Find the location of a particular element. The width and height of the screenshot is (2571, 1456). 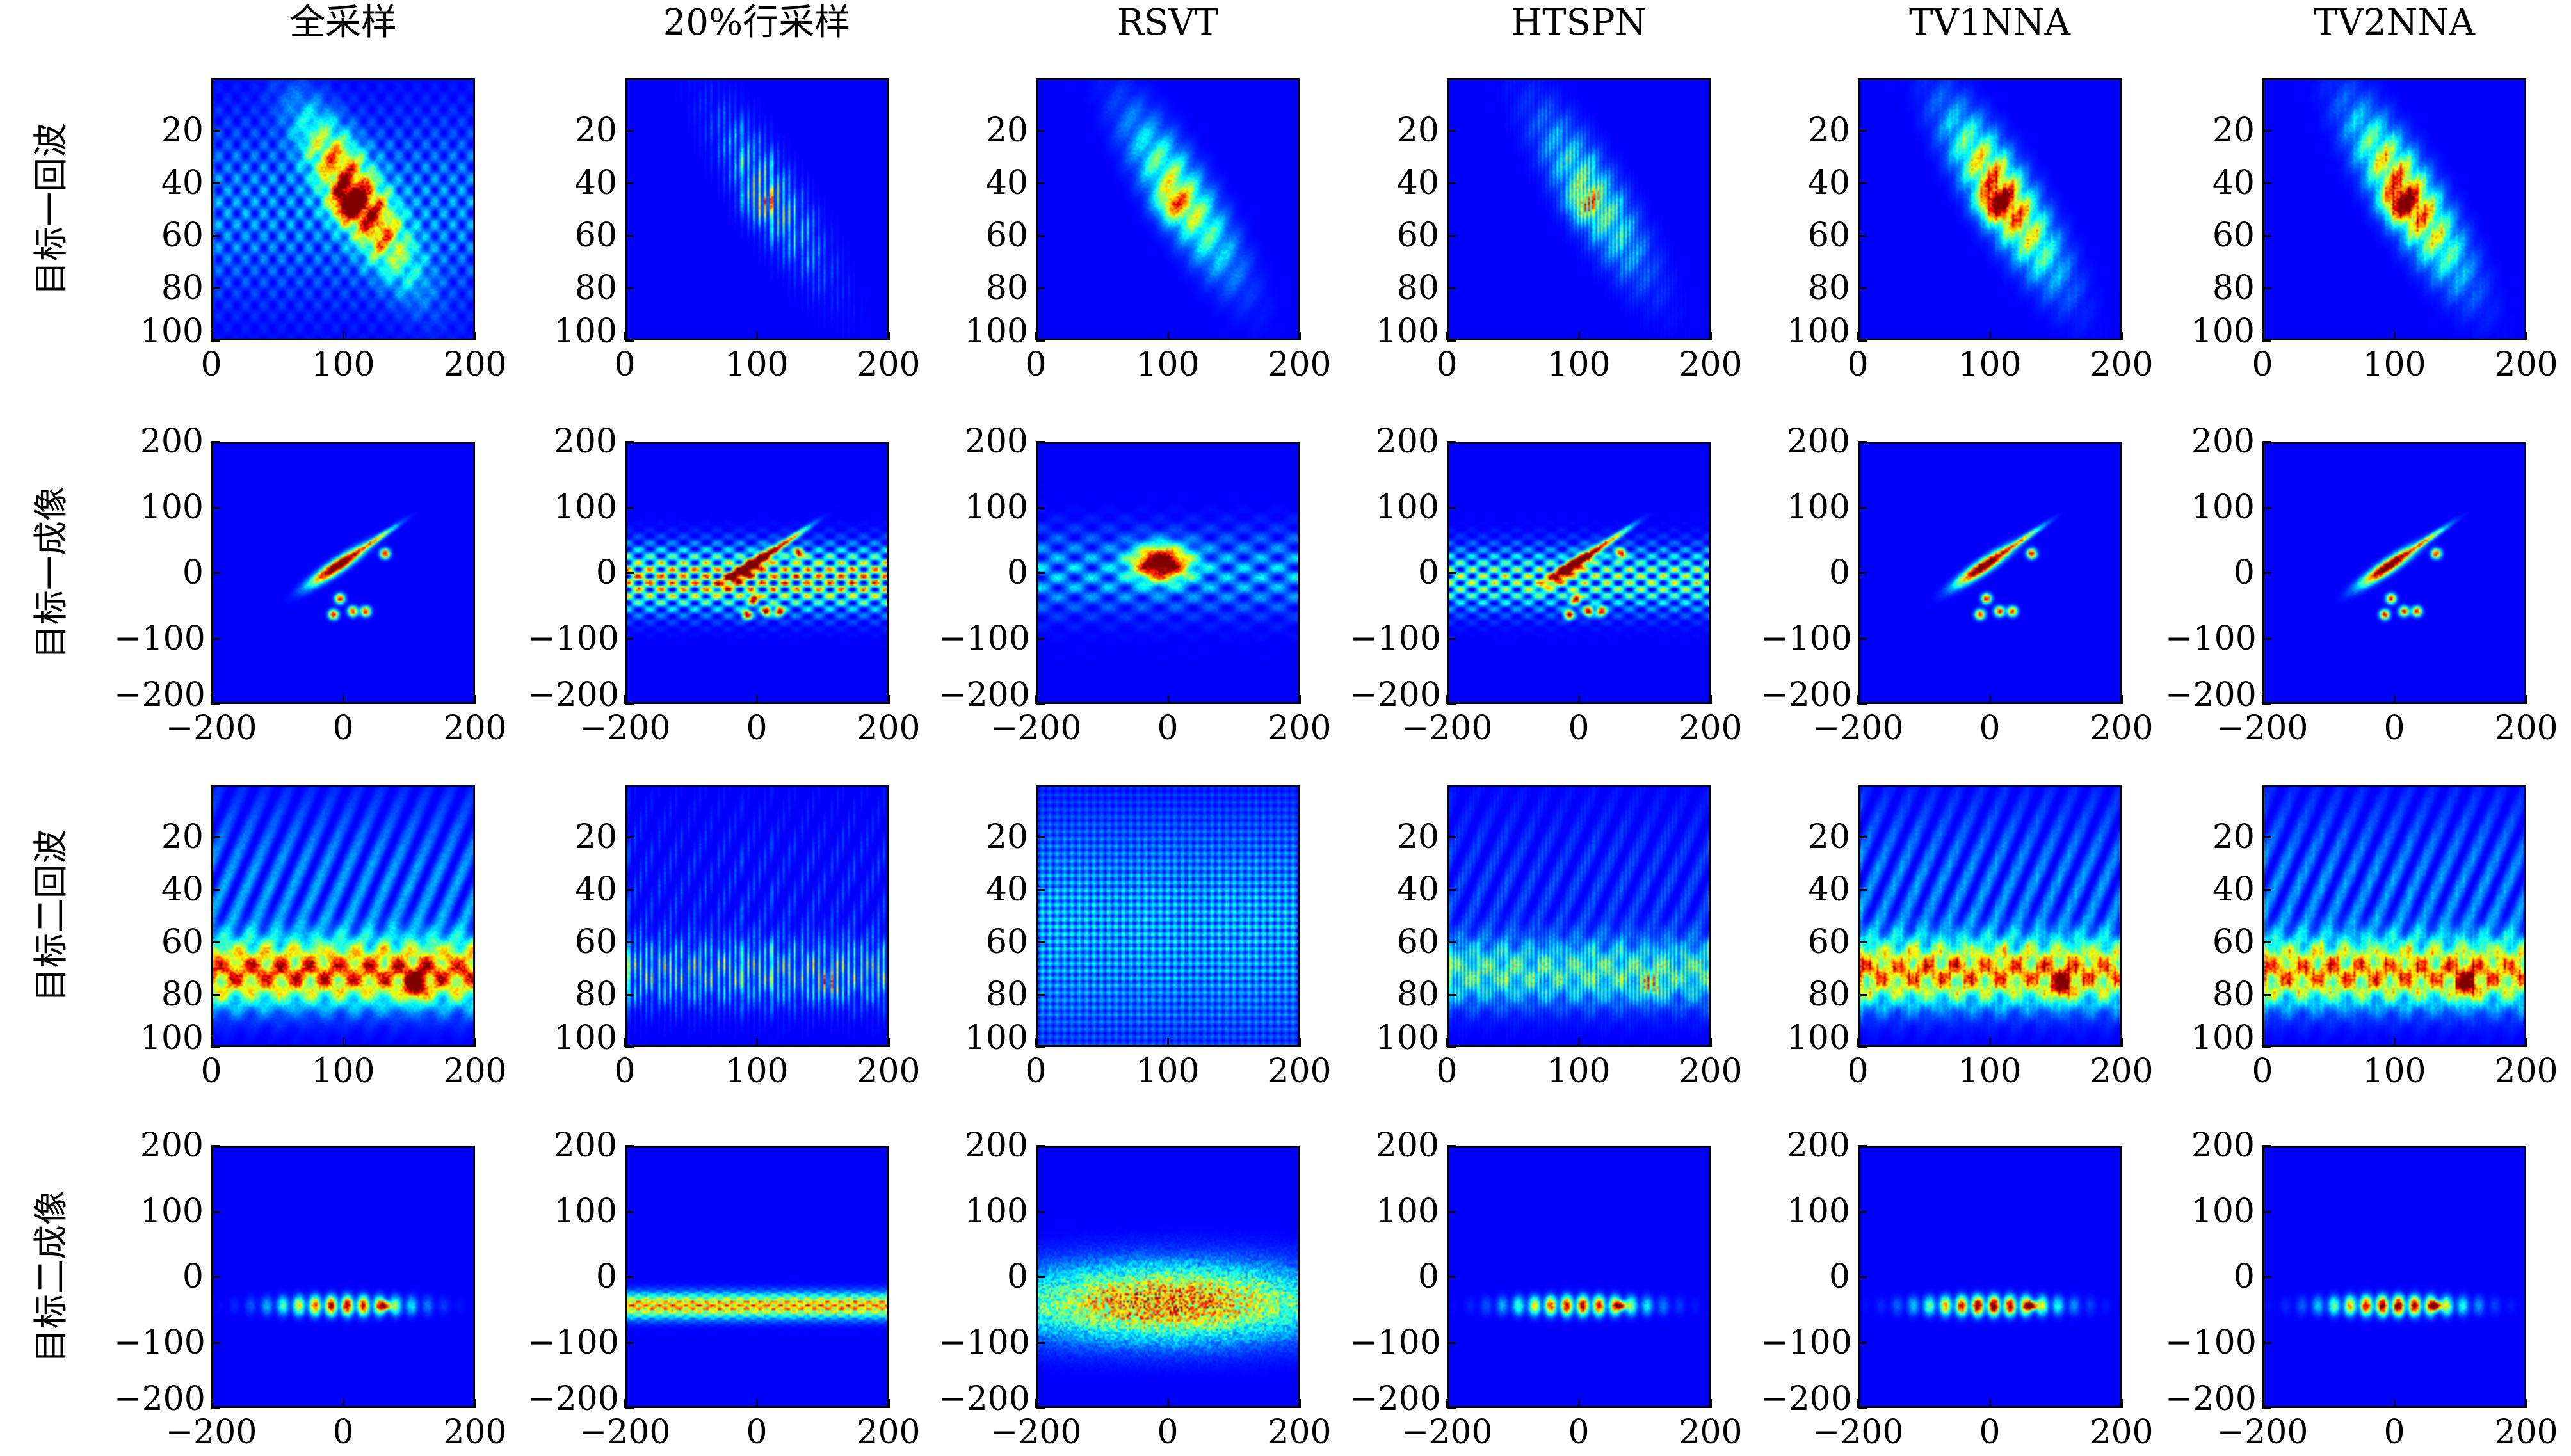

heatmap-r2-c3 is located at coordinates (1579, 916).